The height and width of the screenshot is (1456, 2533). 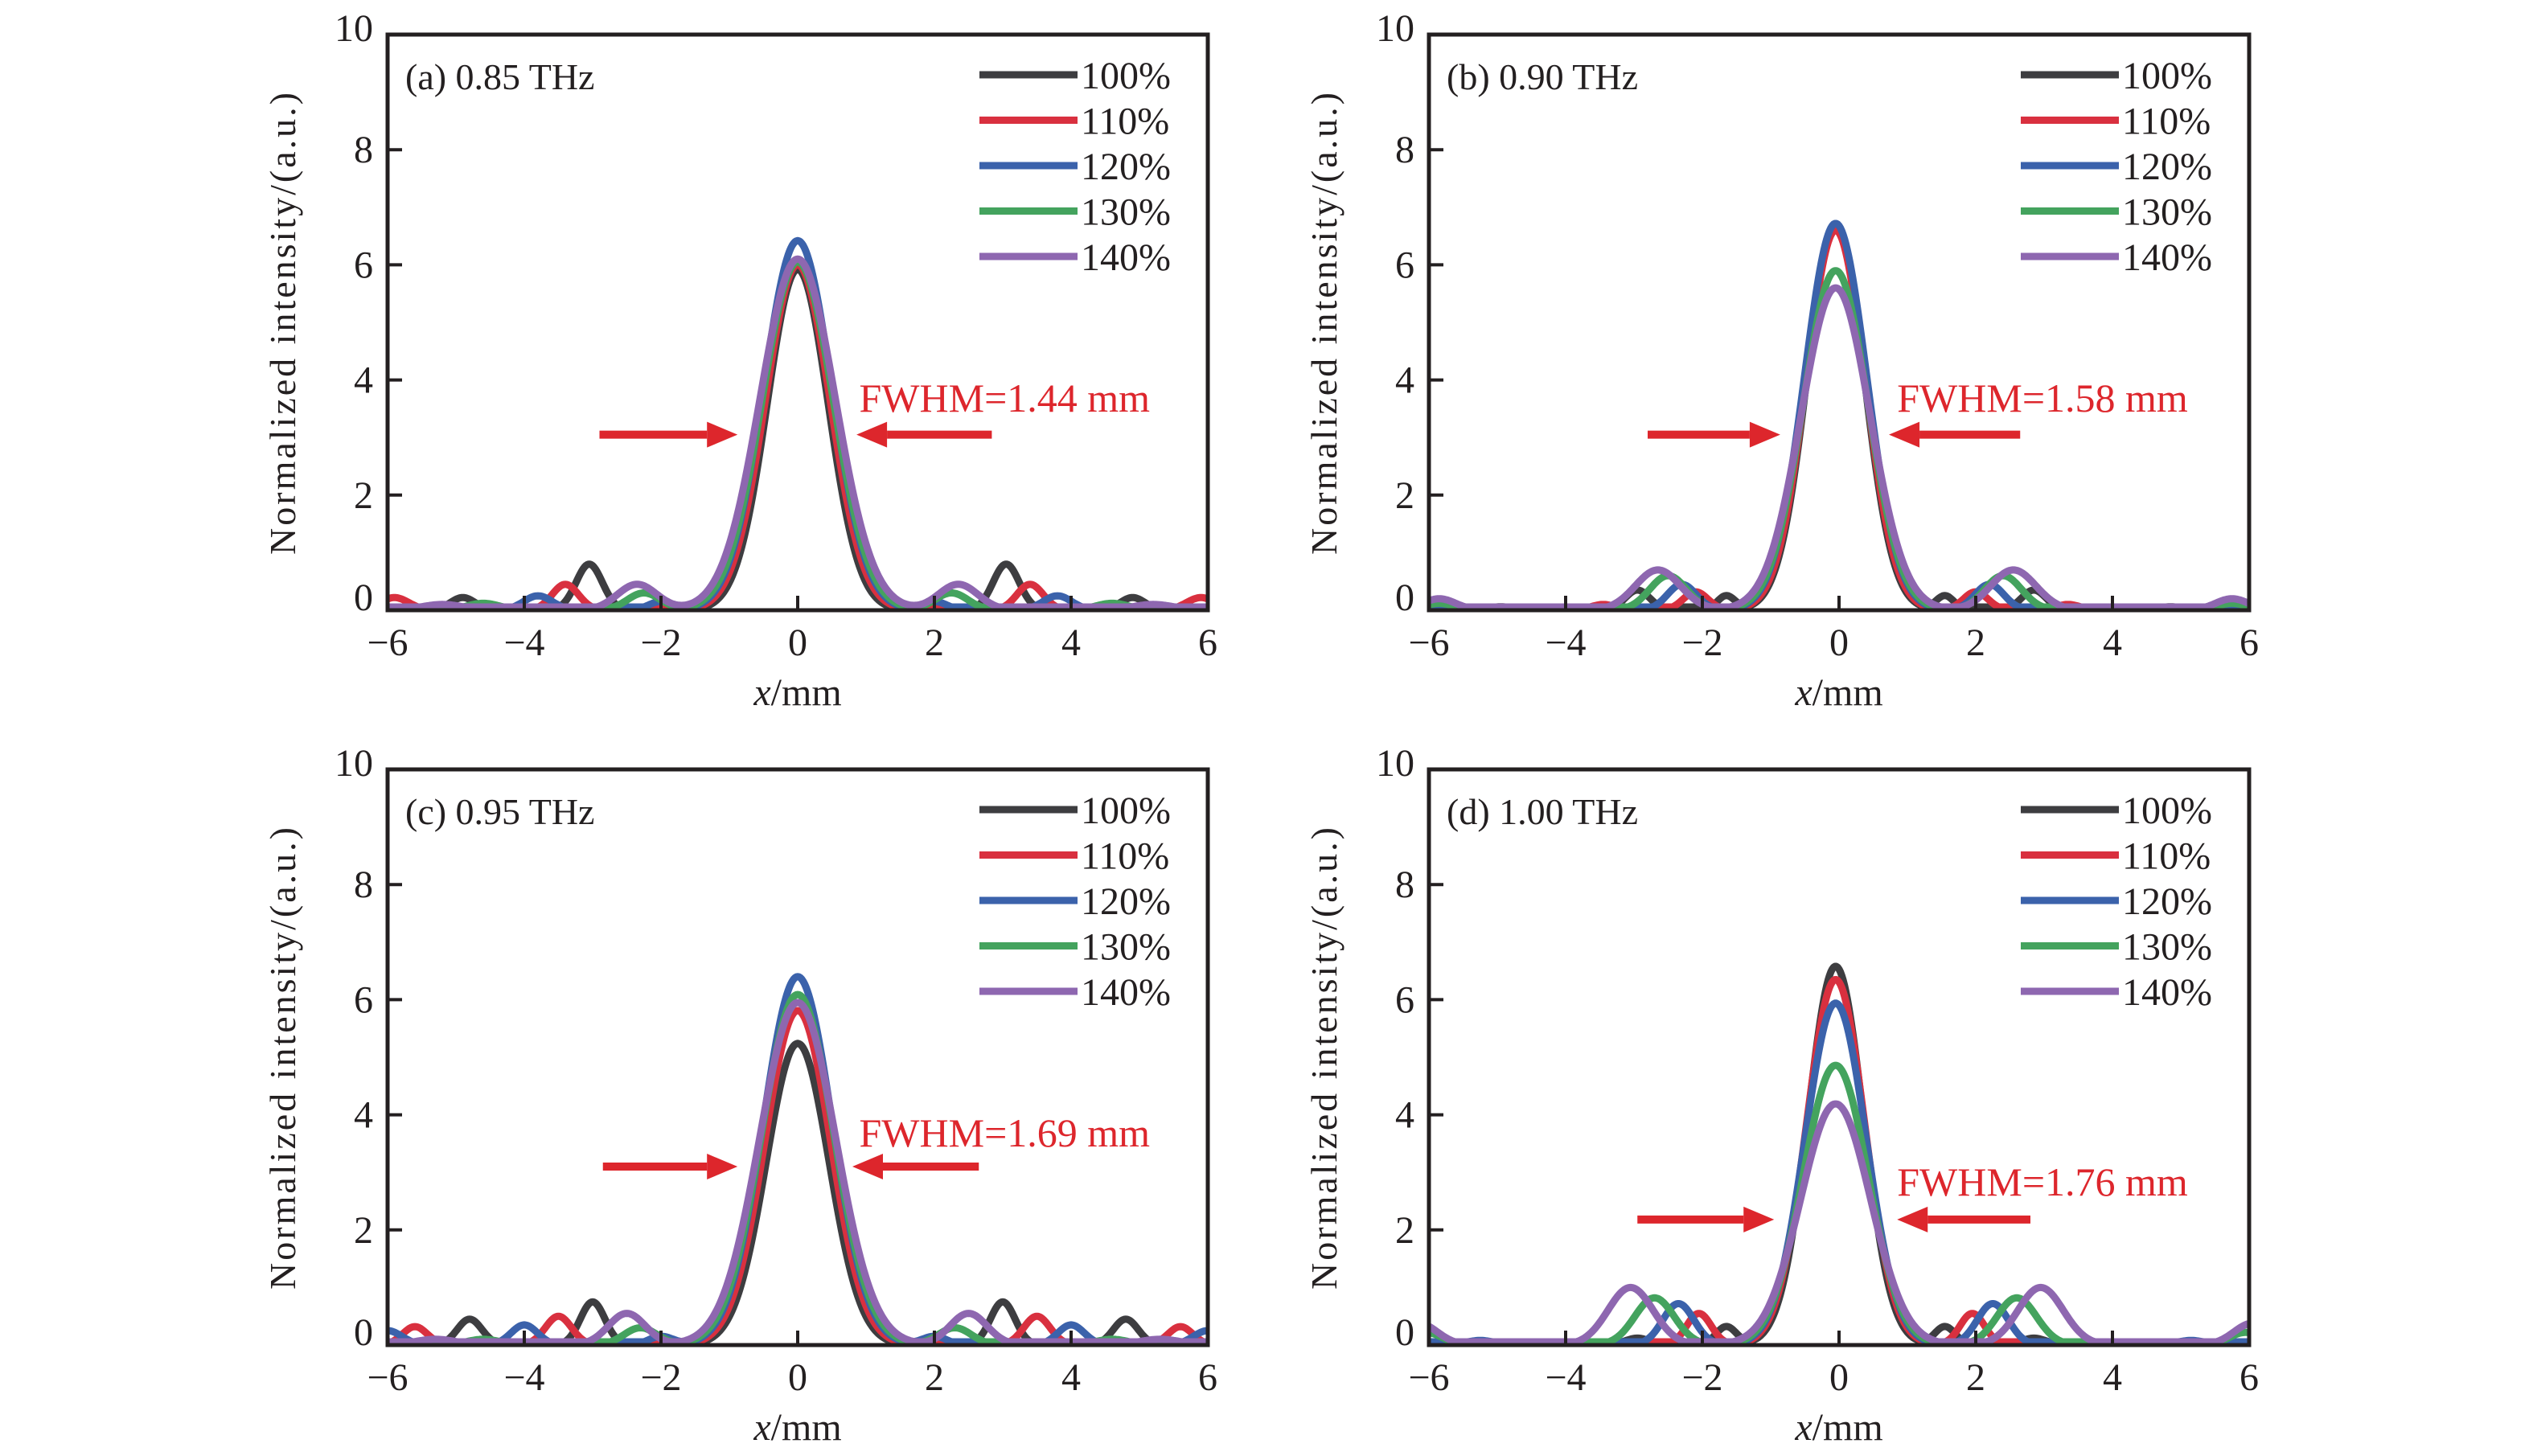 What do you see at coordinates (1839, 438) in the screenshot?
I see `series-line-130pct` at bounding box center [1839, 438].